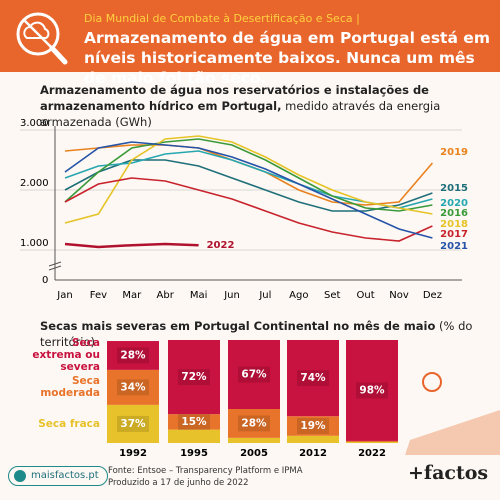 The height and width of the screenshot is (500, 500). I want to click on x-tick-label: Jul, so click(264, 295).